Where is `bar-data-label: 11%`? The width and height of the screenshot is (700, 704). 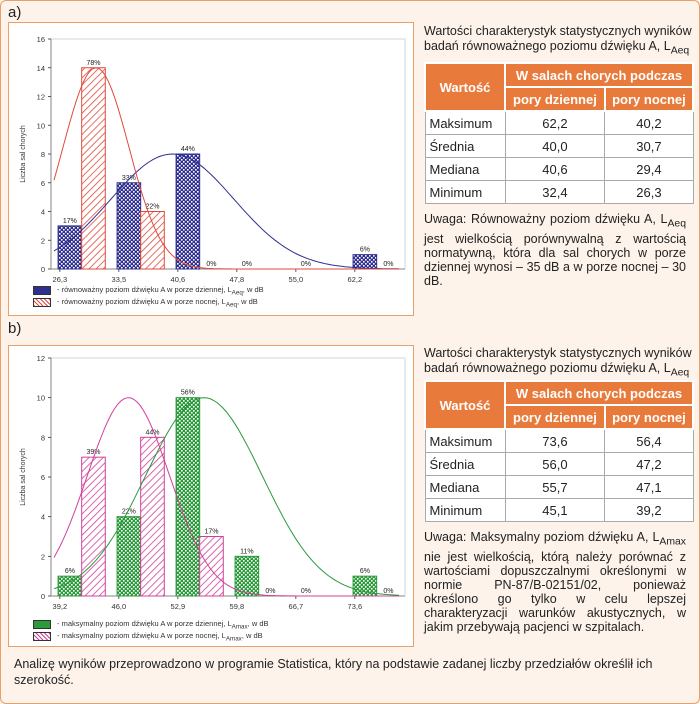 bar-data-label: 11% is located at coordinates (247, 551).